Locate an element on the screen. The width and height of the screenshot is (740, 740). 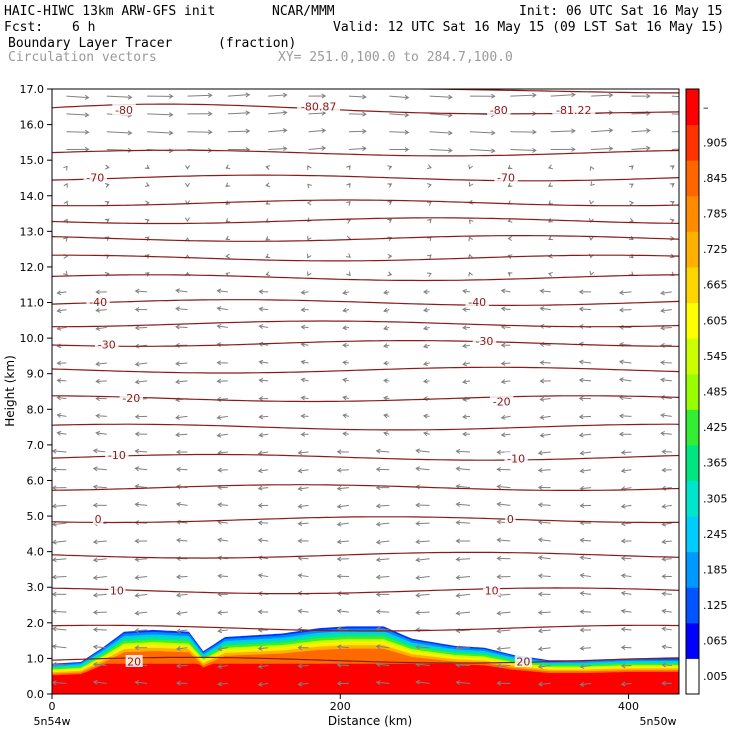
colorbar-tick-label: .185 is located at coordinates (715, 569).